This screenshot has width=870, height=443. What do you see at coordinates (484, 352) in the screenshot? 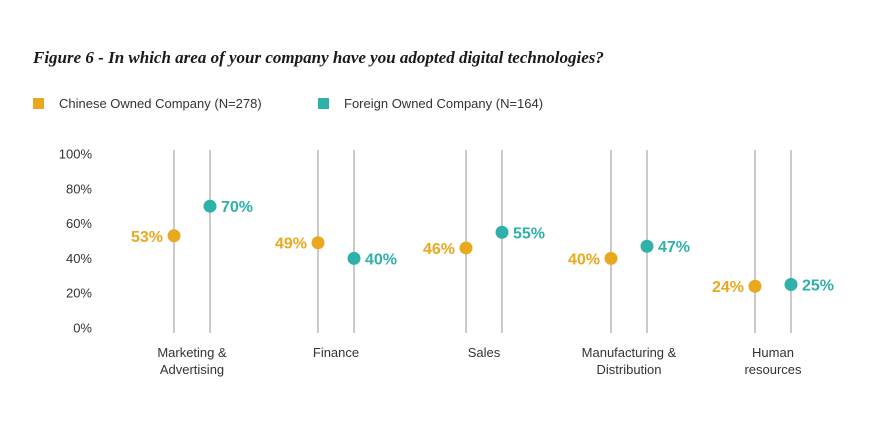
I see `category-label: Sales` at bounding box center [484, 352].